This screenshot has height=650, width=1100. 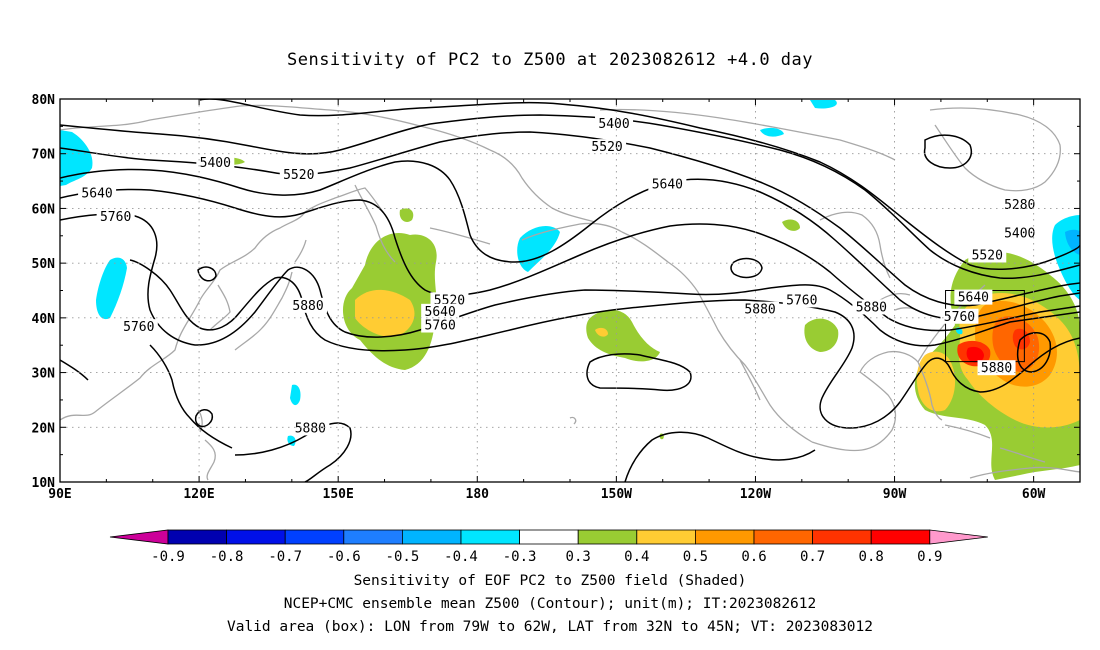 What do you see at coordinates (344, 557) in the screenshot?
I see `colorbar-label: -0.6` at bounding box center [344, 557].